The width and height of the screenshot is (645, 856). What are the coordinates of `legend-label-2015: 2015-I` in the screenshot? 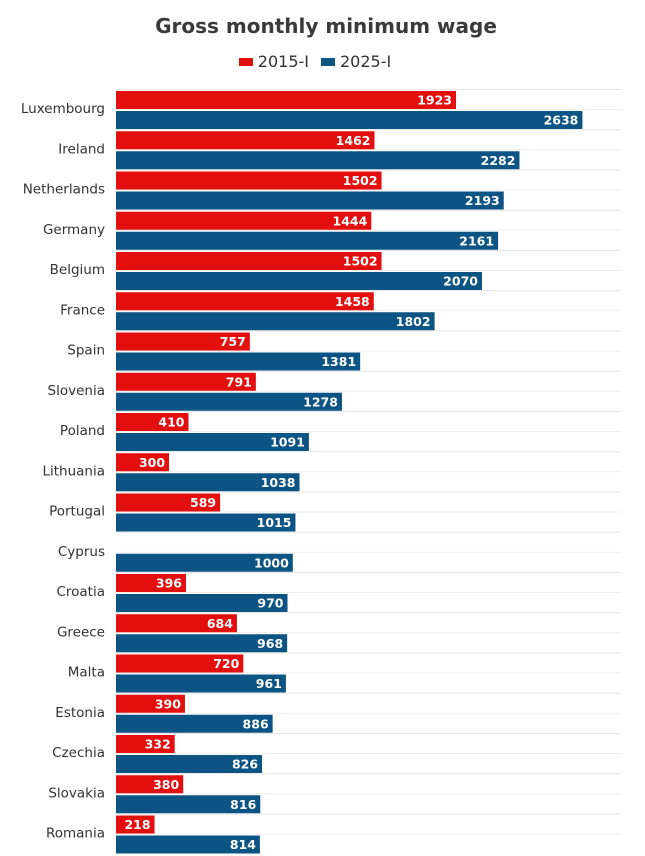 It's located at (283, 61).